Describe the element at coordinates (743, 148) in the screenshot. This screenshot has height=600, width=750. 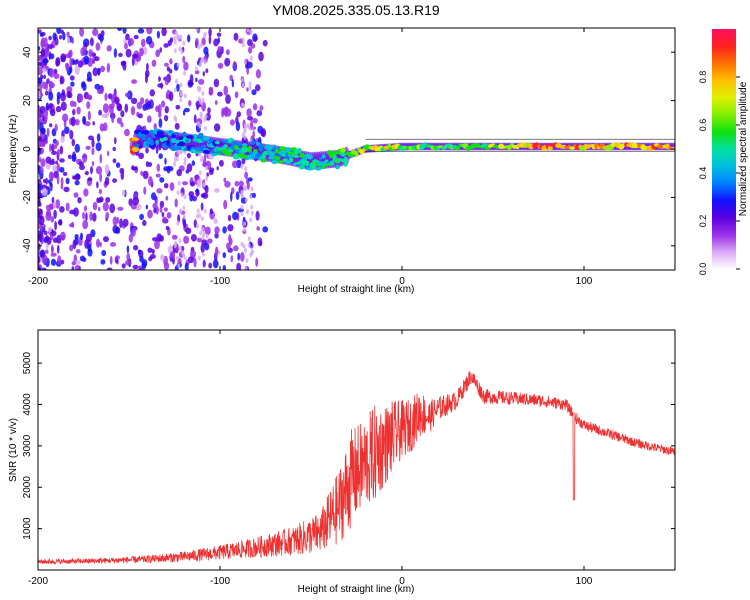
I see `colorbar-label: Normalized spectral amplitude` at that location.